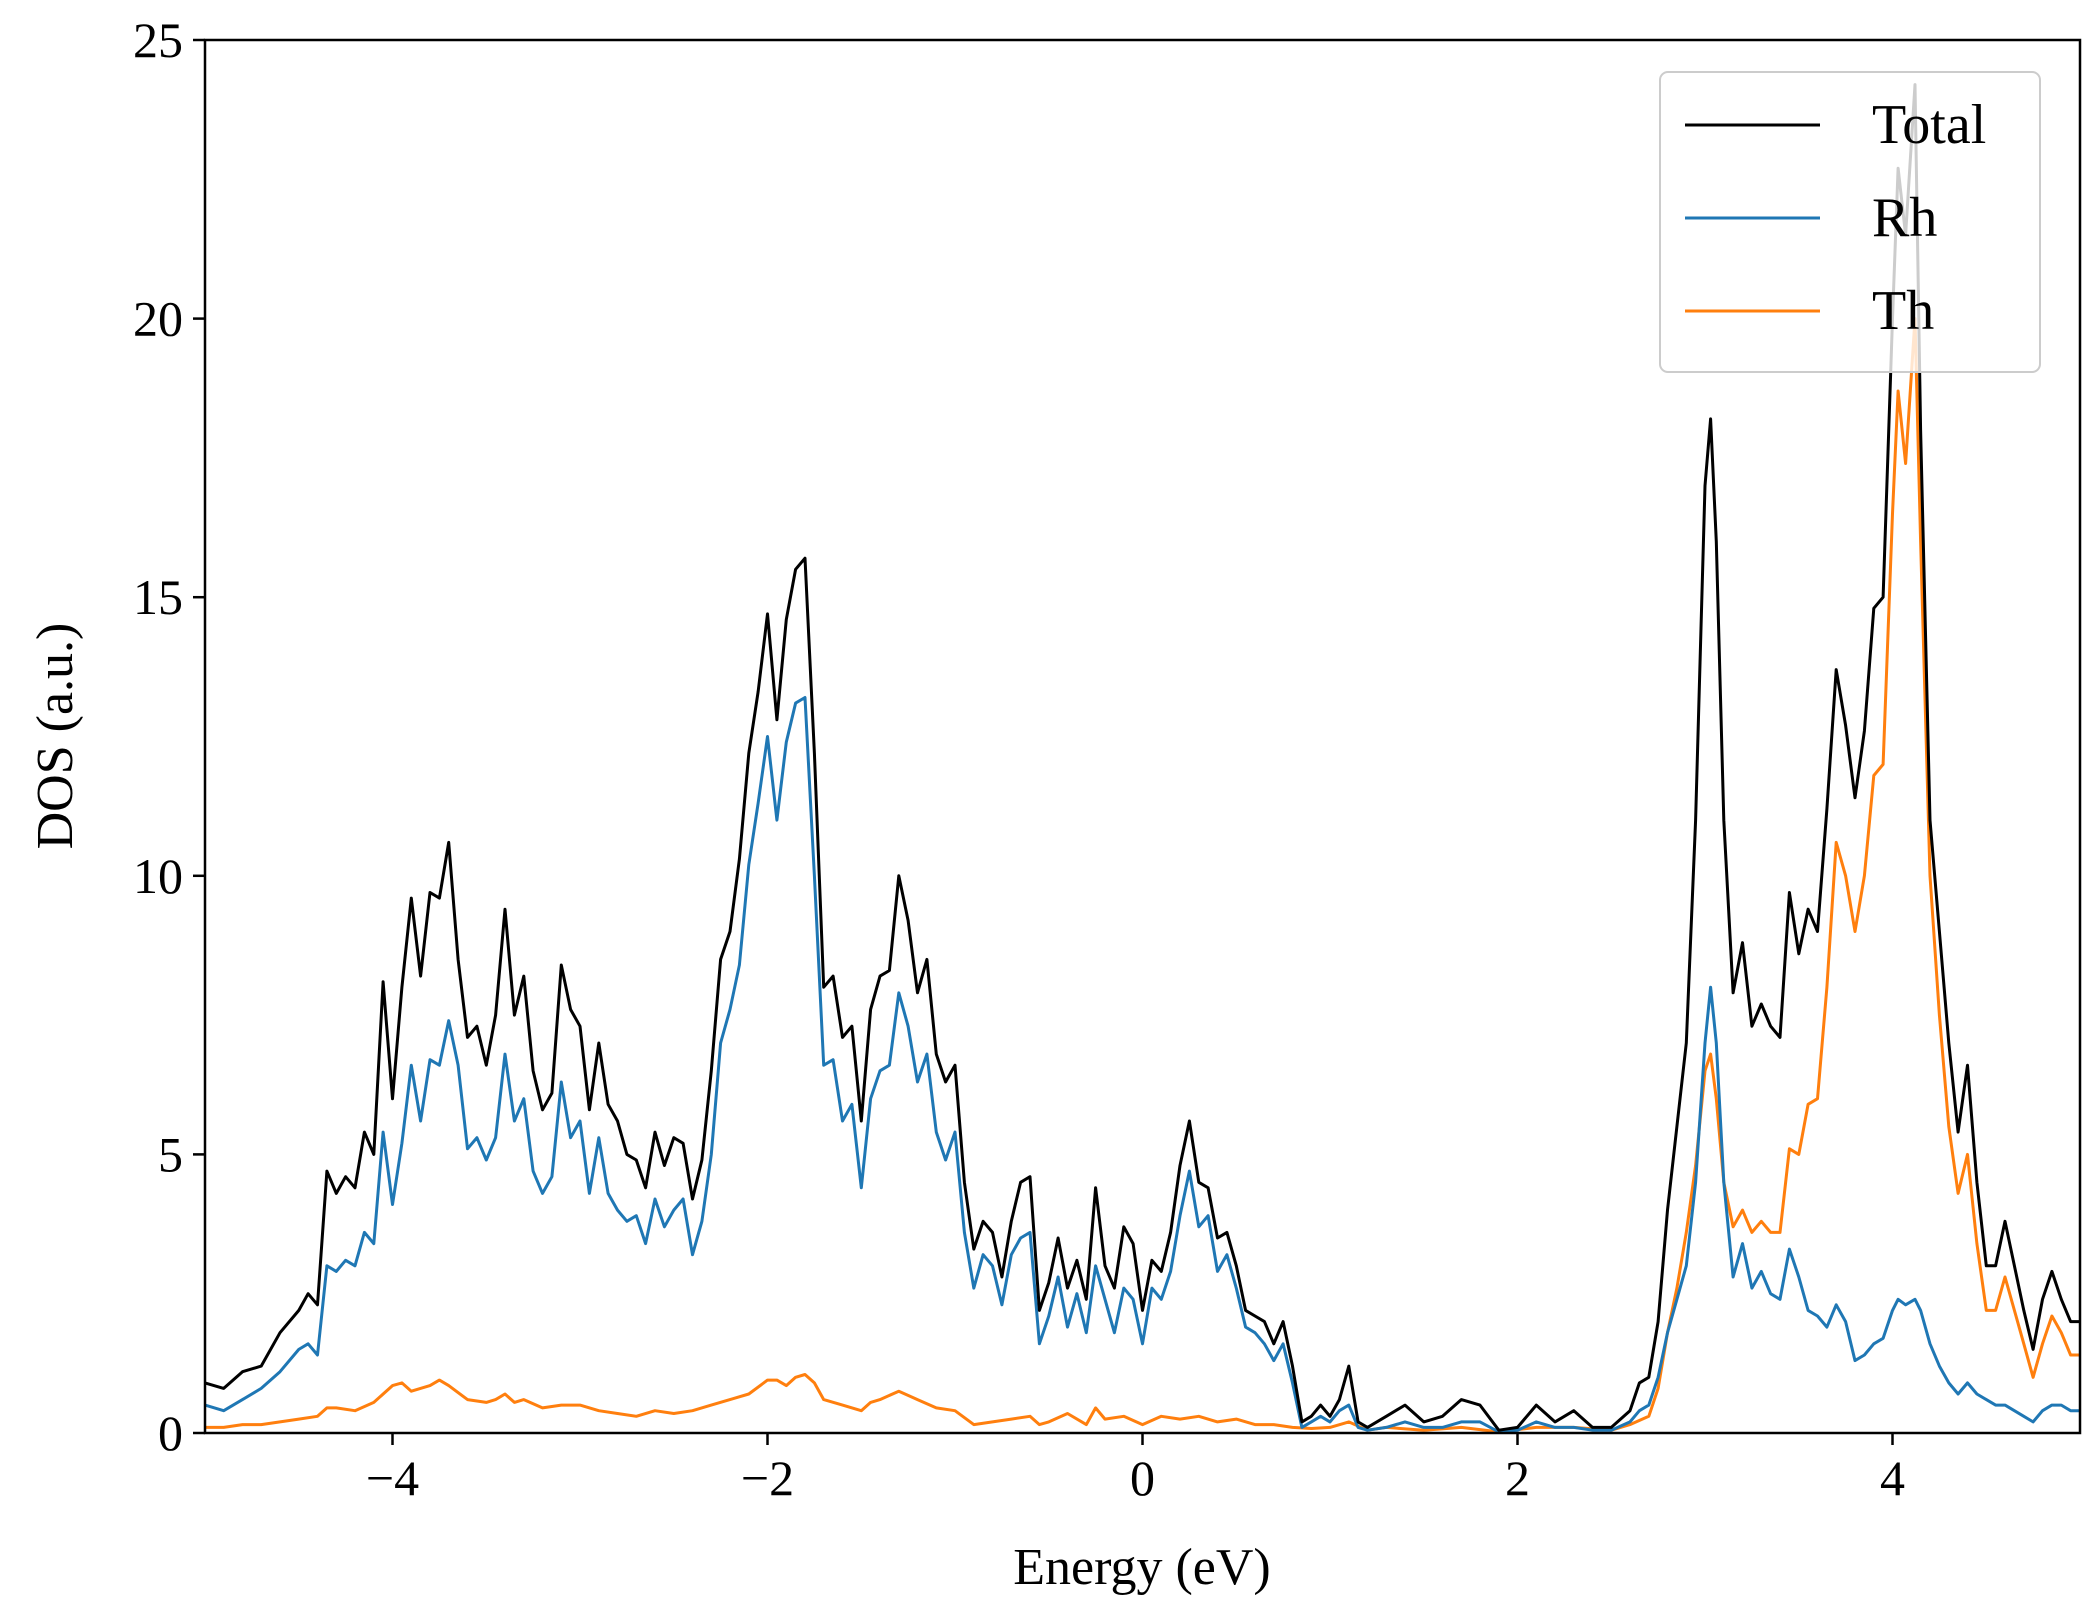 This screenshot has height=1622, width=2097. I want to click on x-axis-ticks: −4 −2 0 2 4, so click(1135, 1469).